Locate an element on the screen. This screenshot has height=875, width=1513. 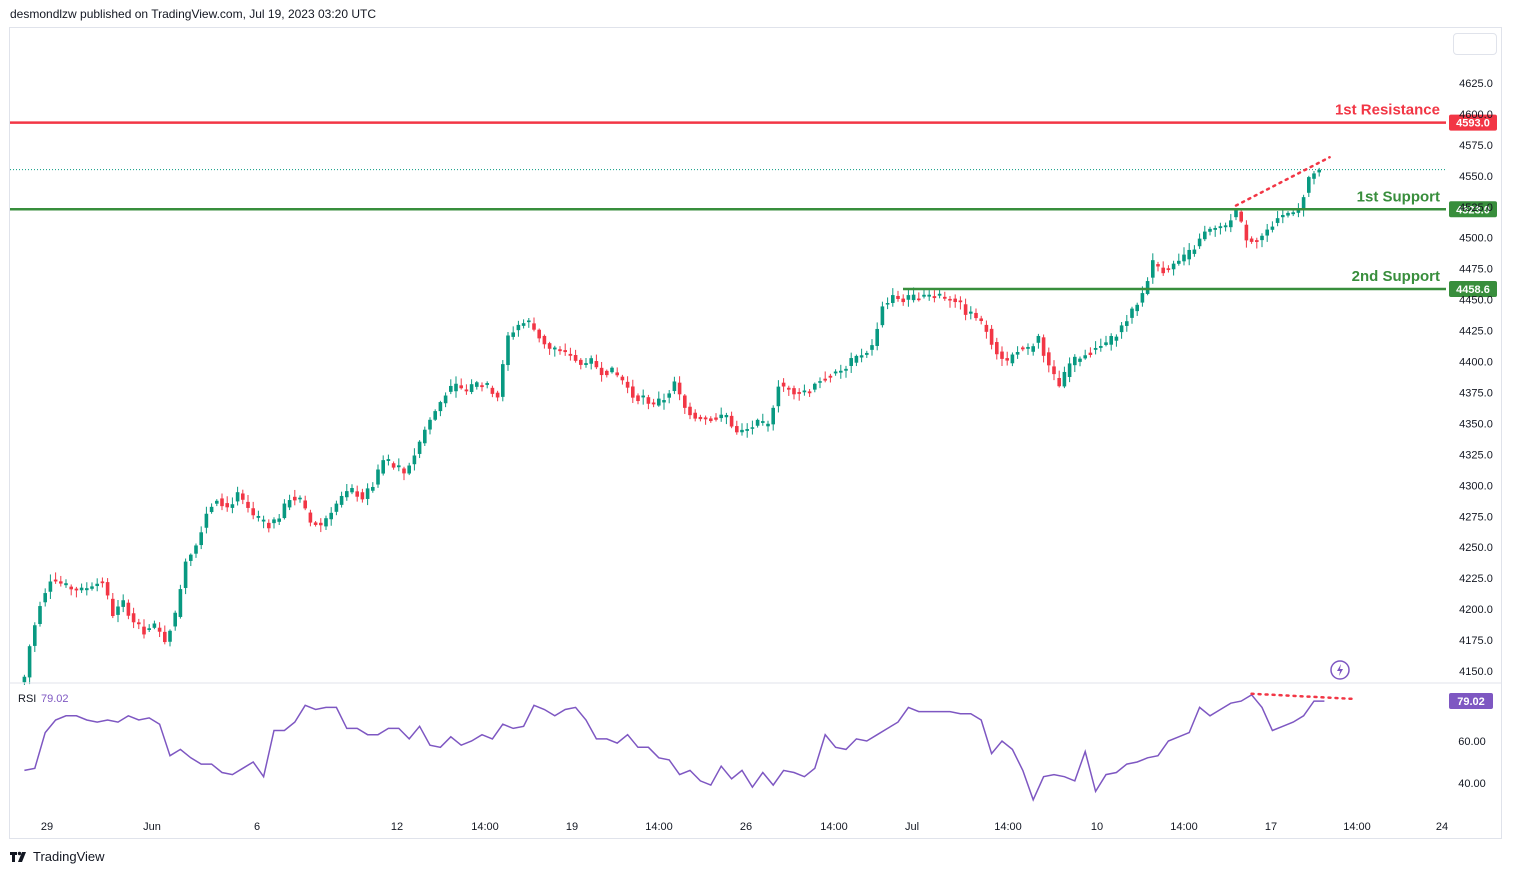
price-tick-label: 4325.0 is located at coordinates (1476, 455).